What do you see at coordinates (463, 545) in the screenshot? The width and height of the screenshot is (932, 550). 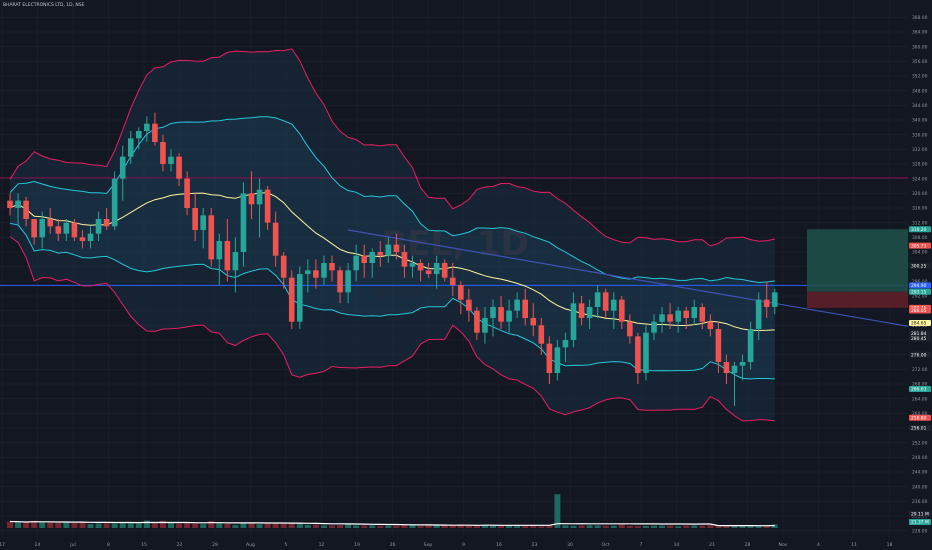 I see `time-tick-label: 9` at bounding box center [463, 545].